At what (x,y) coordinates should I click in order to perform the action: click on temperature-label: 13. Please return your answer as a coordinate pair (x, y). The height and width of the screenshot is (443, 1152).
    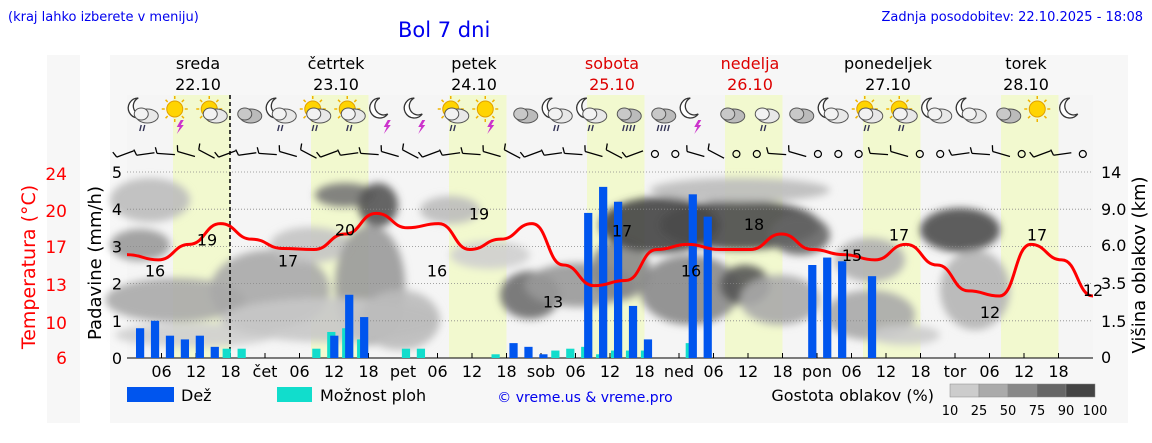
    Looking at the image, I should click on (553, 302).